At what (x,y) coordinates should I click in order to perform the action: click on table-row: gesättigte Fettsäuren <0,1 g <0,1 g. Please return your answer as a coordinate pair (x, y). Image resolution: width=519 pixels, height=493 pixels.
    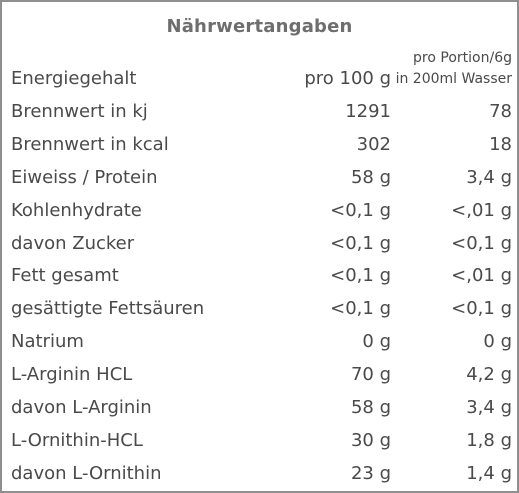
    Looking at the image, I should click on (259, 309).